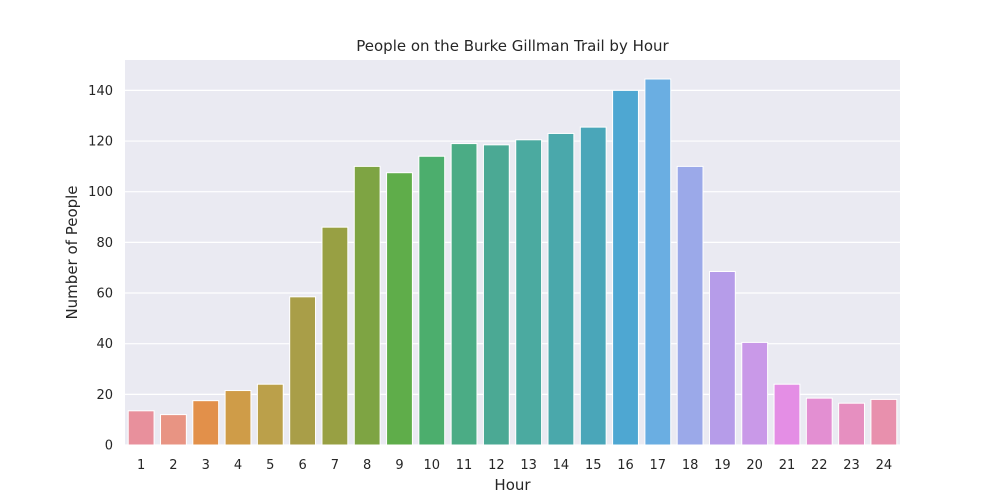 The width and height of the screenshot is (1000, 500). I want to click on x-tick-label: 20, so click(754, 465).